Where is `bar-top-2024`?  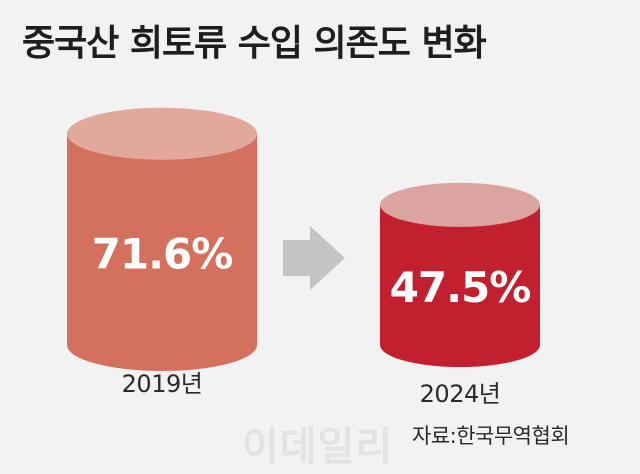
bar-top-2024 is located at coordinates (460, 204).